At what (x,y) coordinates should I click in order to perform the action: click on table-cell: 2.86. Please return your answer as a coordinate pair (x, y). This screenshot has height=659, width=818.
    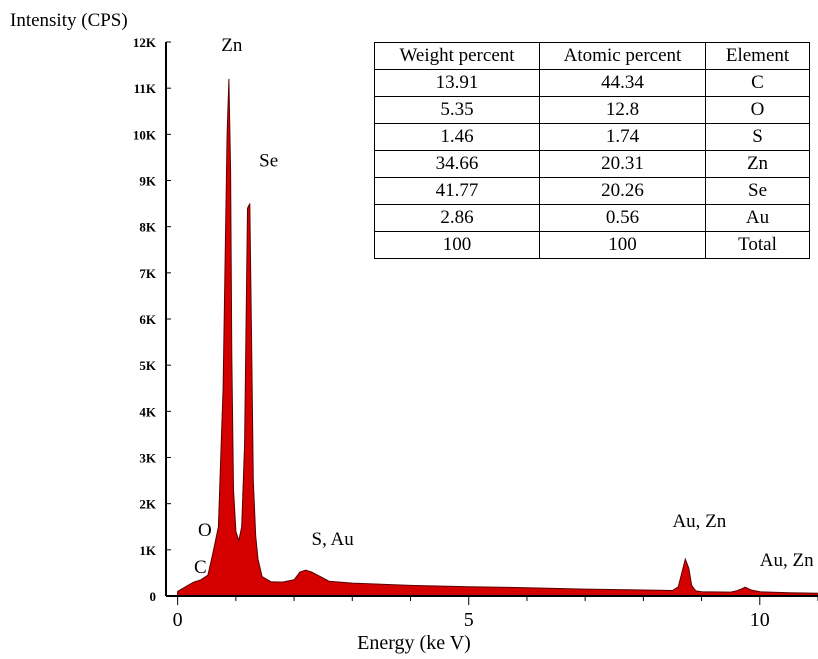
    Looking at the image, I should click on (457, 218).